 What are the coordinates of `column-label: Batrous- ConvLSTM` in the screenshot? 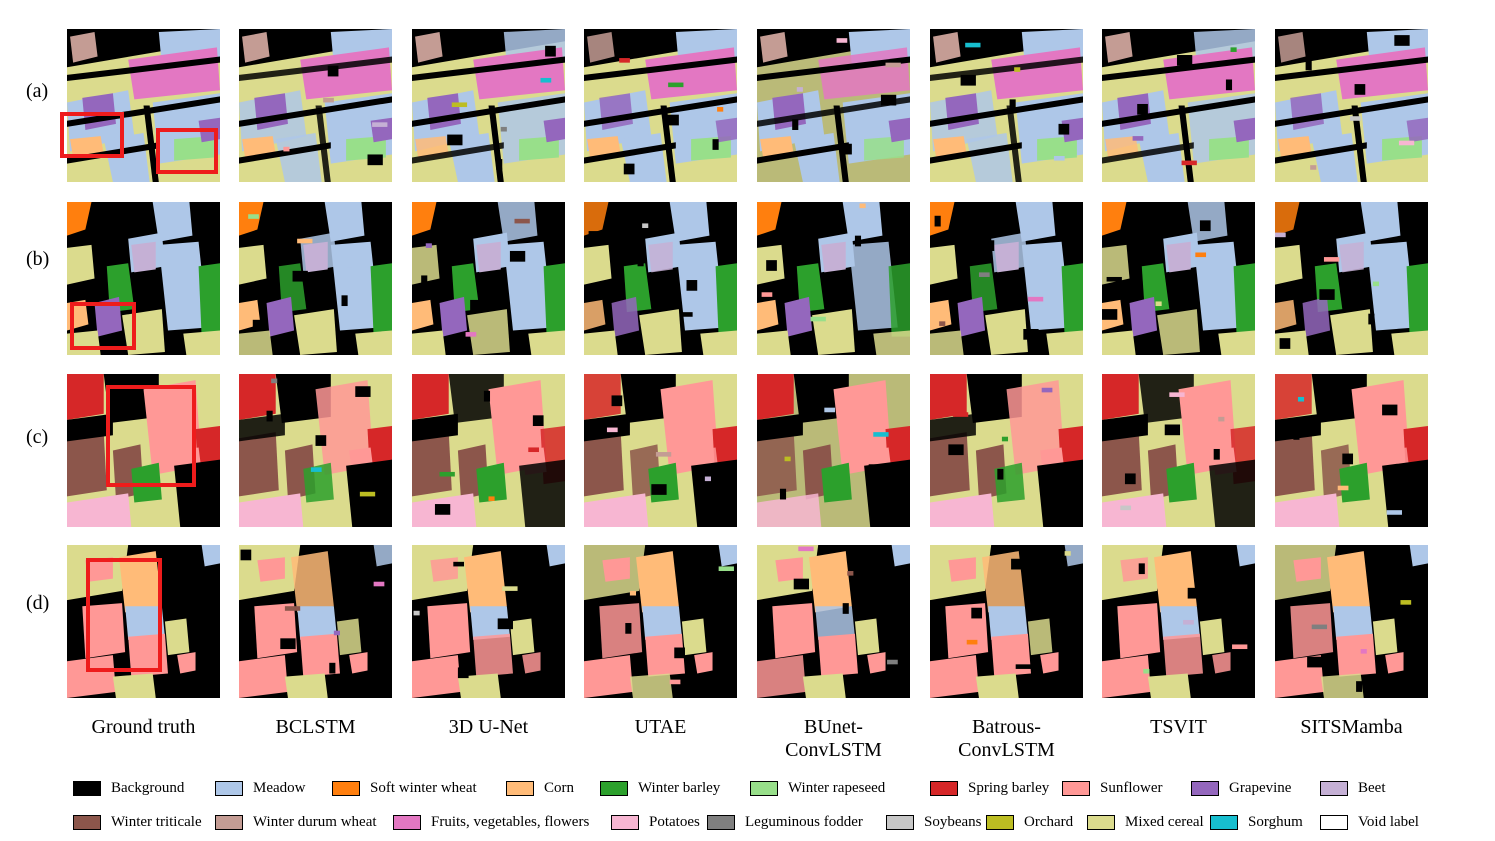 It's located at (1006, 738).